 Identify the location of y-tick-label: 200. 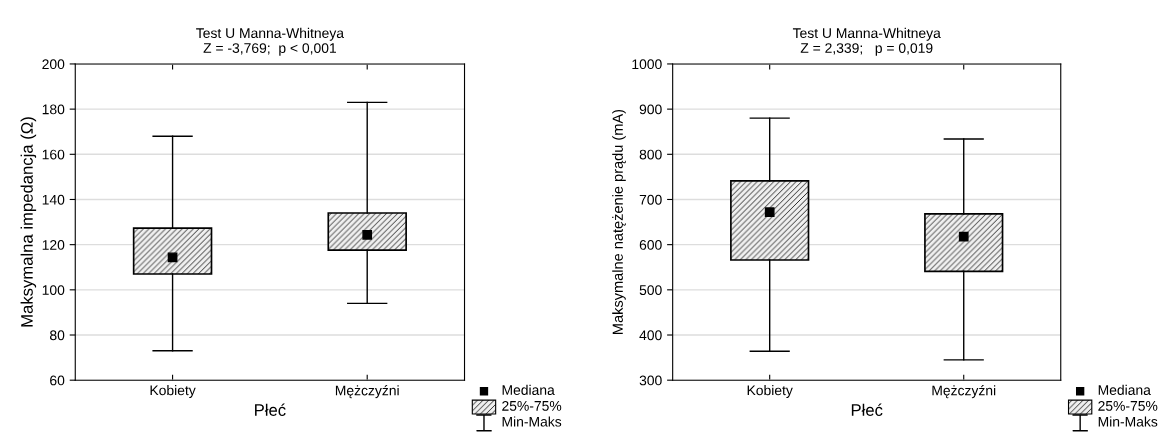
(53, 64).